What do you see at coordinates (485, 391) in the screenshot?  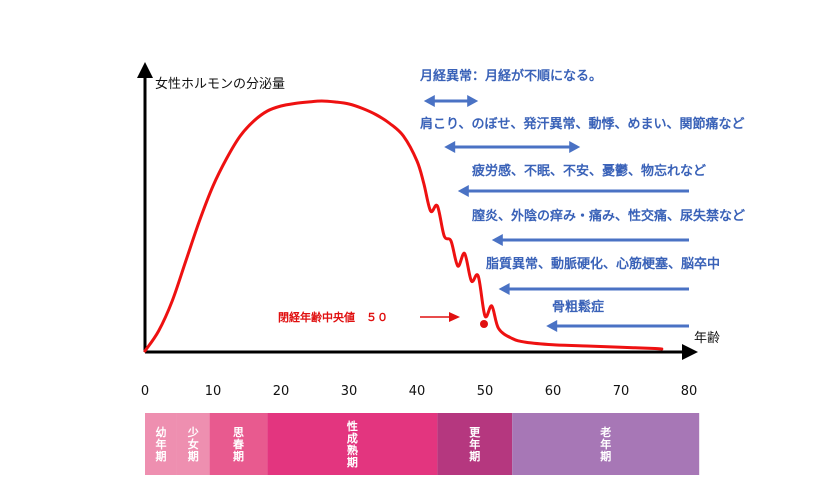 I see `x-tick-label: 50` at bounding box center [485, 391].